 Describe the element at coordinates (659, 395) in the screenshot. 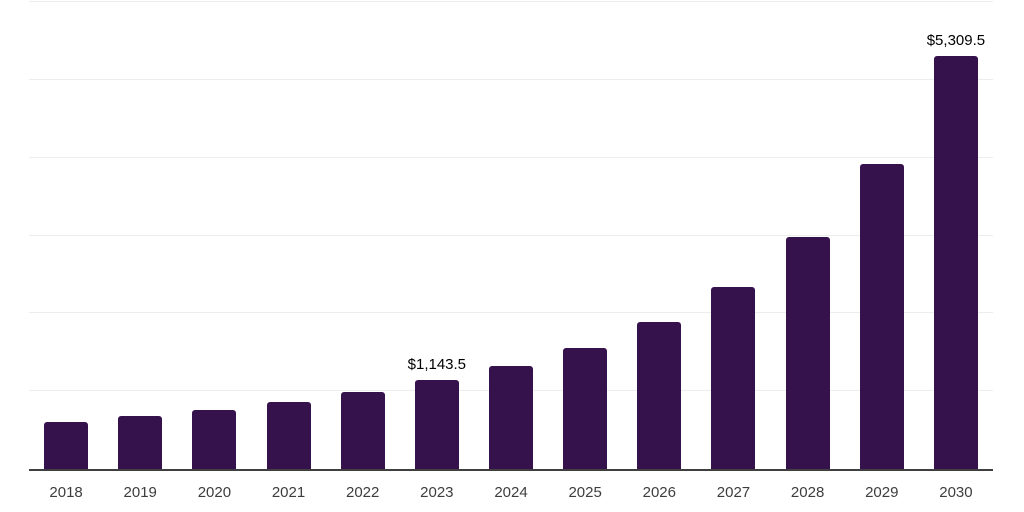

I see `bar-2026` at that location.